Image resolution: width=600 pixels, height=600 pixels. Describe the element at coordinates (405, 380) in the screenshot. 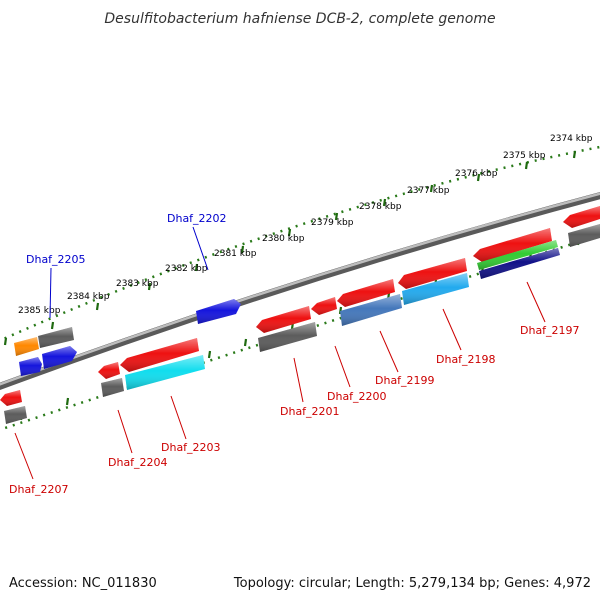

I see `gene-label-dhaf-2199: Dhaf_2199` at that location.